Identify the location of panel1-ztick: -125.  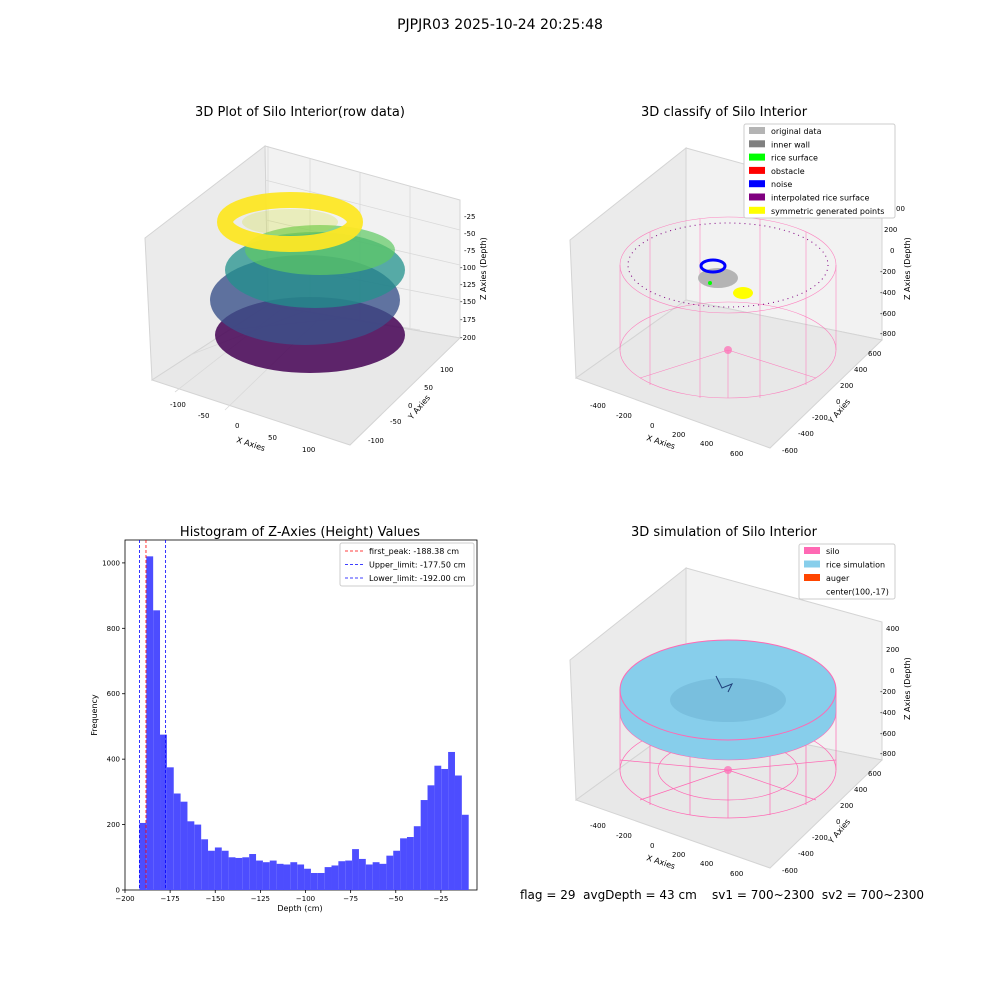
(468, 285).